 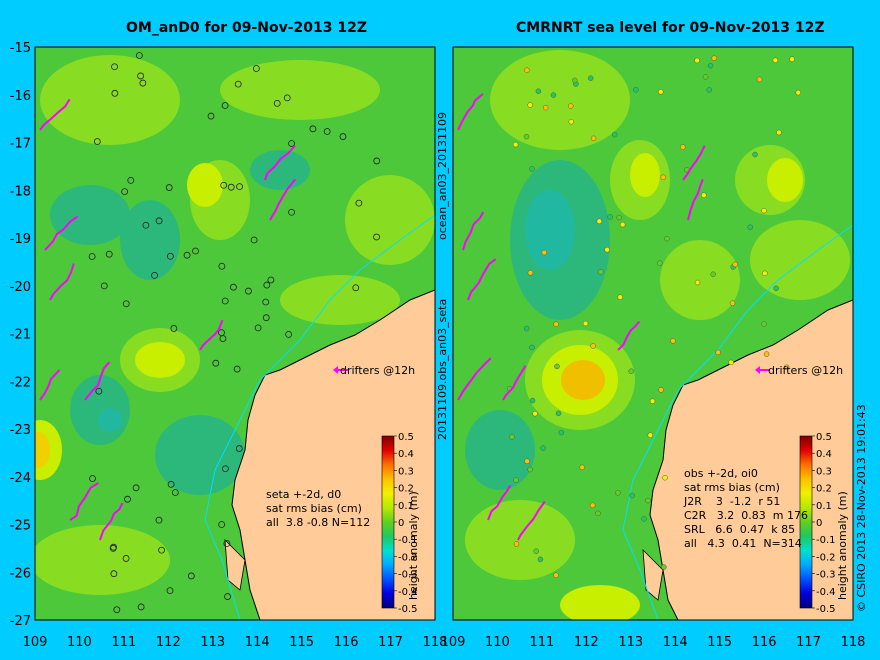 What do you see at coordinates (740, 529) in the screenshot?
I see `stats-line: SRL 6.6 0.47 k 85` at bounding box center [740, 529].